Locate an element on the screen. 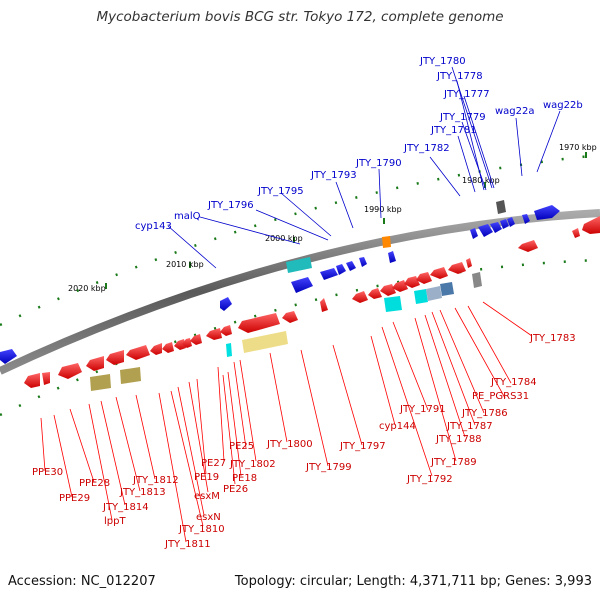  gene-label: PE27 is located at coordinates (213, 463).